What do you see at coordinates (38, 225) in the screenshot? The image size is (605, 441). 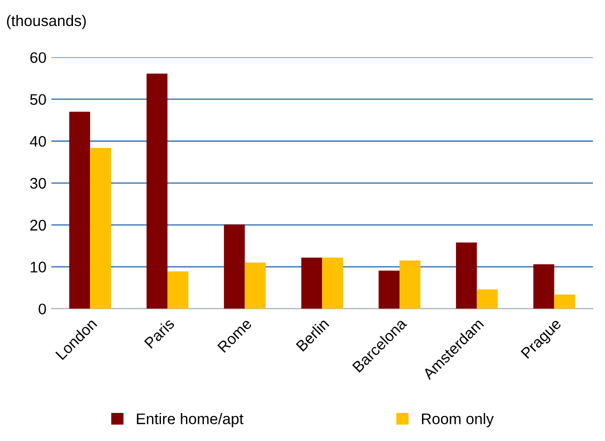 I see `y-tick-label: 20` at bounding box center [38, 225].